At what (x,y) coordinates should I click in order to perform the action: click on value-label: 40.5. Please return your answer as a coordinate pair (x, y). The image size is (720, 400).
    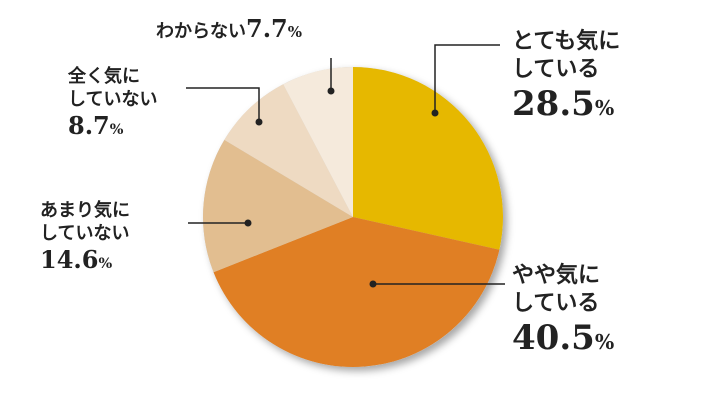
    Looking at the image, I should click on (553, 338).